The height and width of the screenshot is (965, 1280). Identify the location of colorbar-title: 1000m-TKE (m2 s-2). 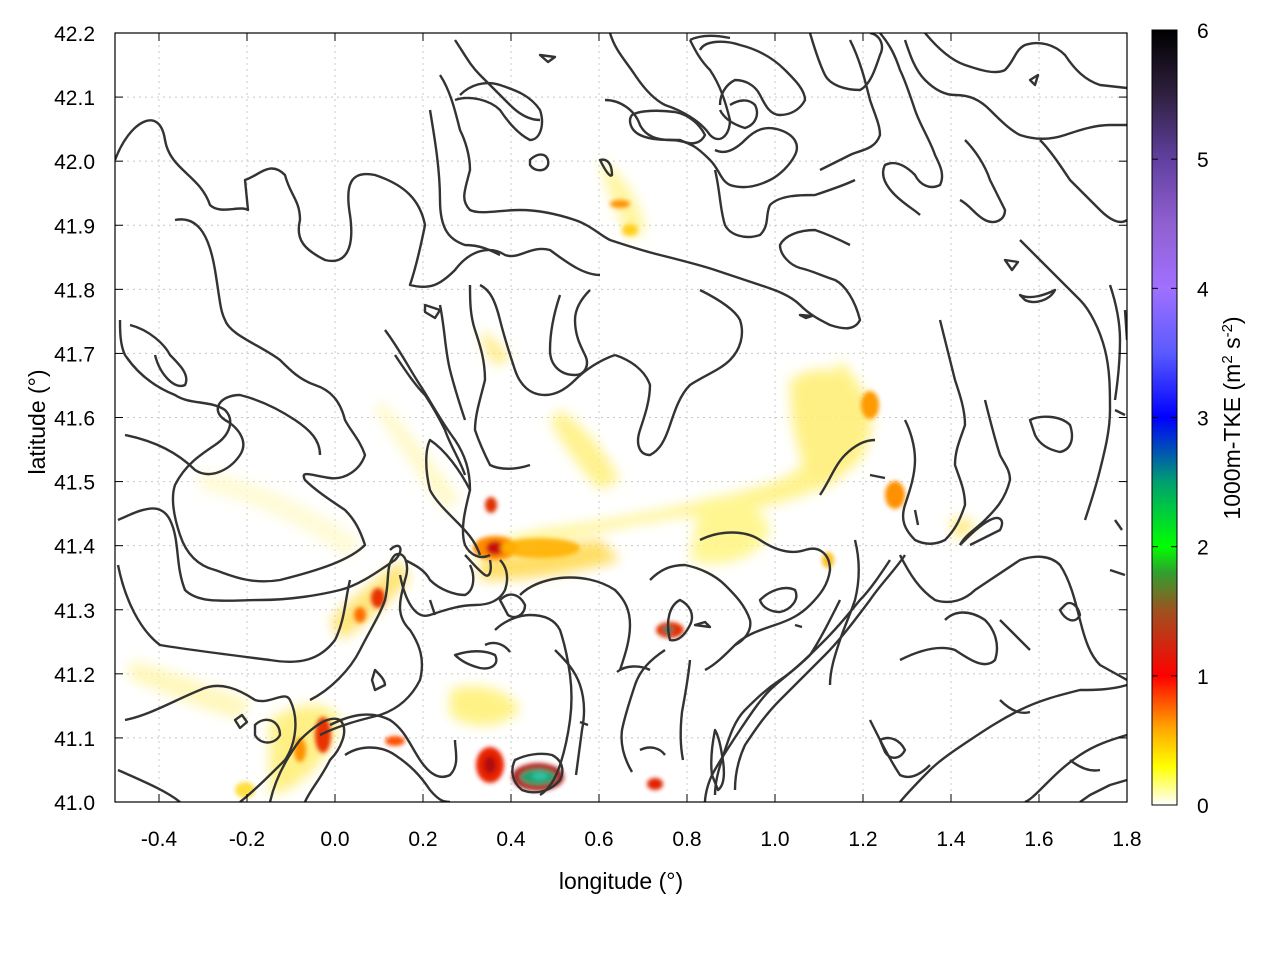
(1232, 417).